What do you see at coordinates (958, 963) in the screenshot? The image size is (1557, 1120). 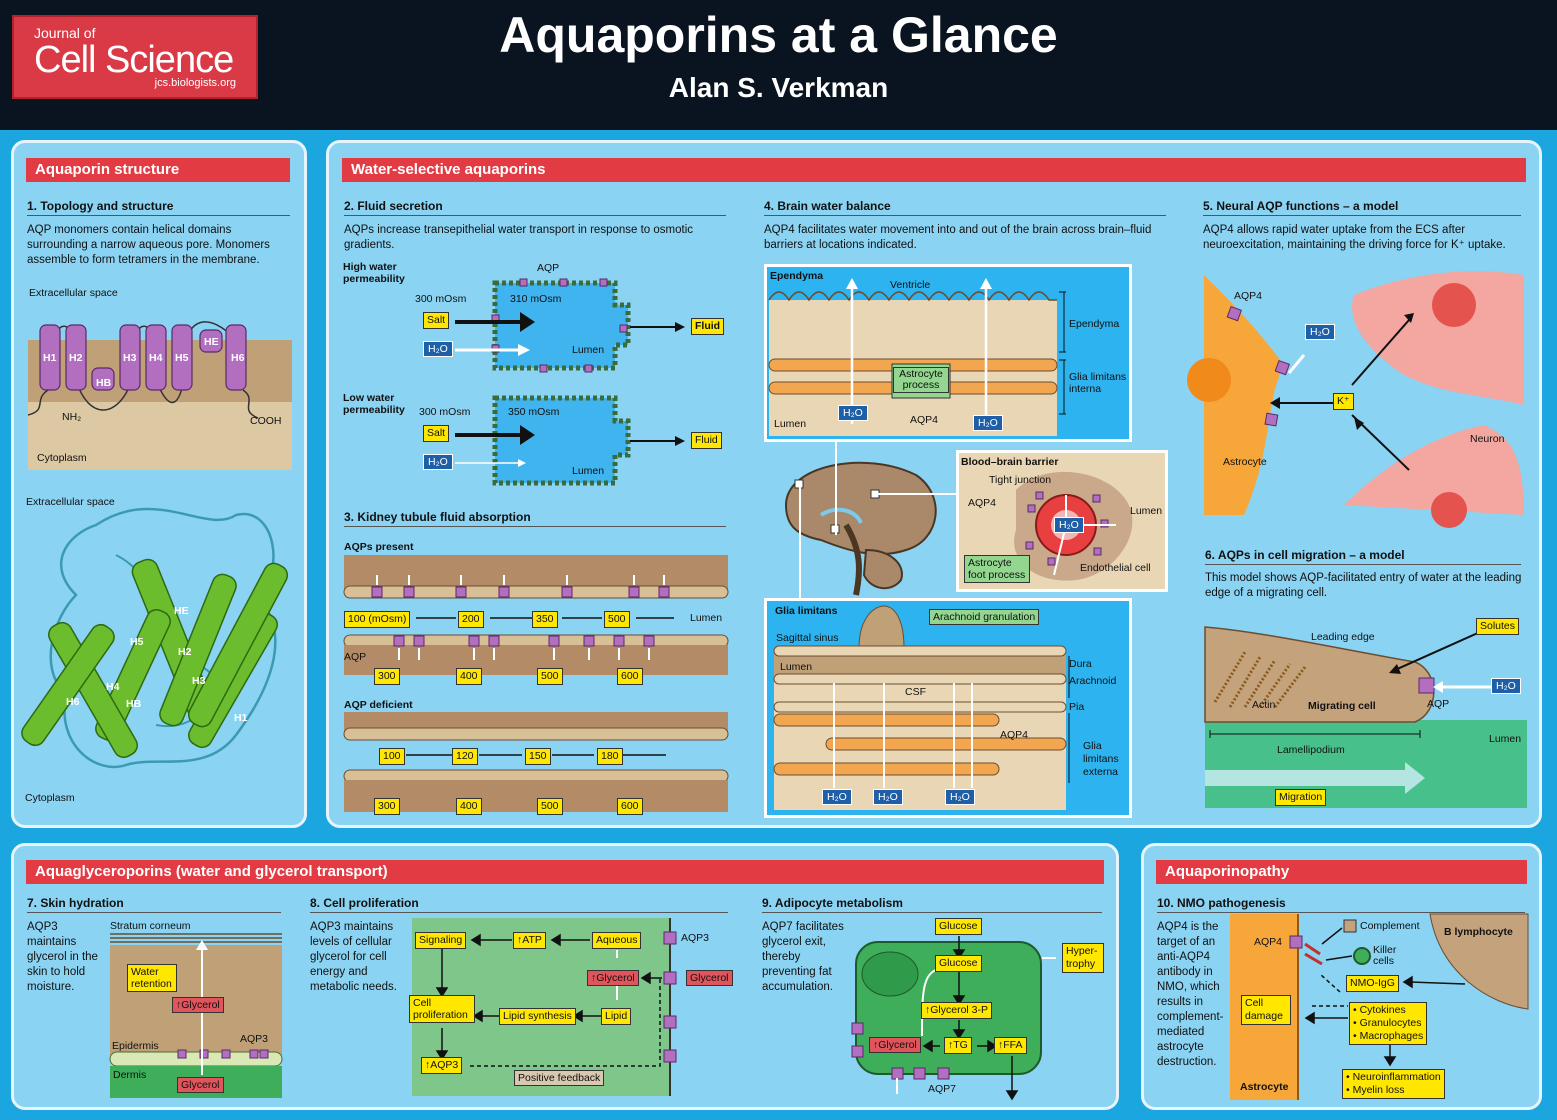 I see `box-glucose-inner: Glucose` at bounding box center [958, 963].